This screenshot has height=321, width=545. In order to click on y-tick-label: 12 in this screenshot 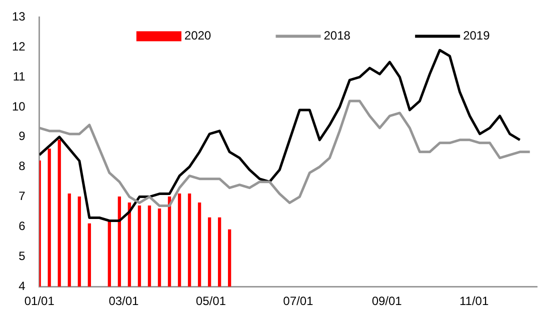, I will do `click(19, 46)`.